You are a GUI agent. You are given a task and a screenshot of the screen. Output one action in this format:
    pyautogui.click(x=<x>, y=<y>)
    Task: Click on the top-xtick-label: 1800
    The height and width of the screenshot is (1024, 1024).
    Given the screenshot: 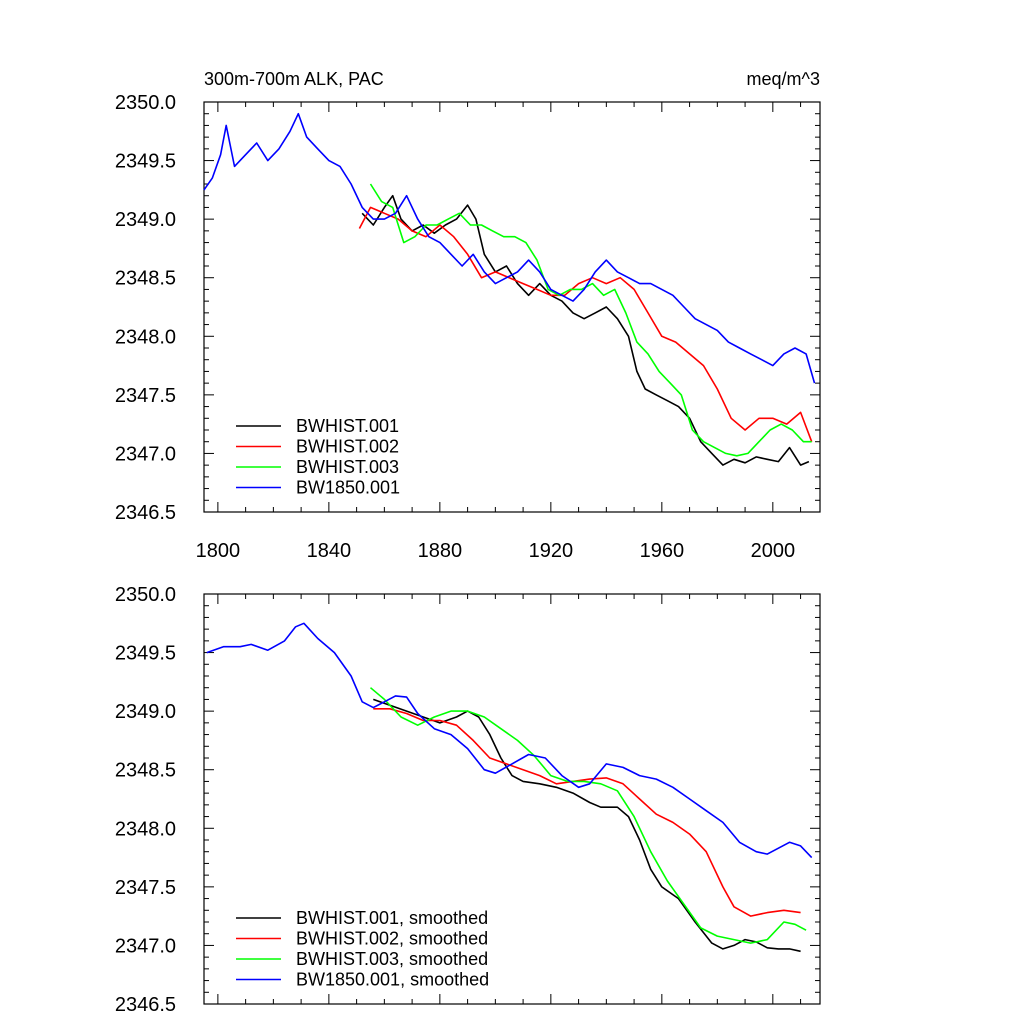 What is the action you would take?
    pyautogui.click(x=218, y=551)
    